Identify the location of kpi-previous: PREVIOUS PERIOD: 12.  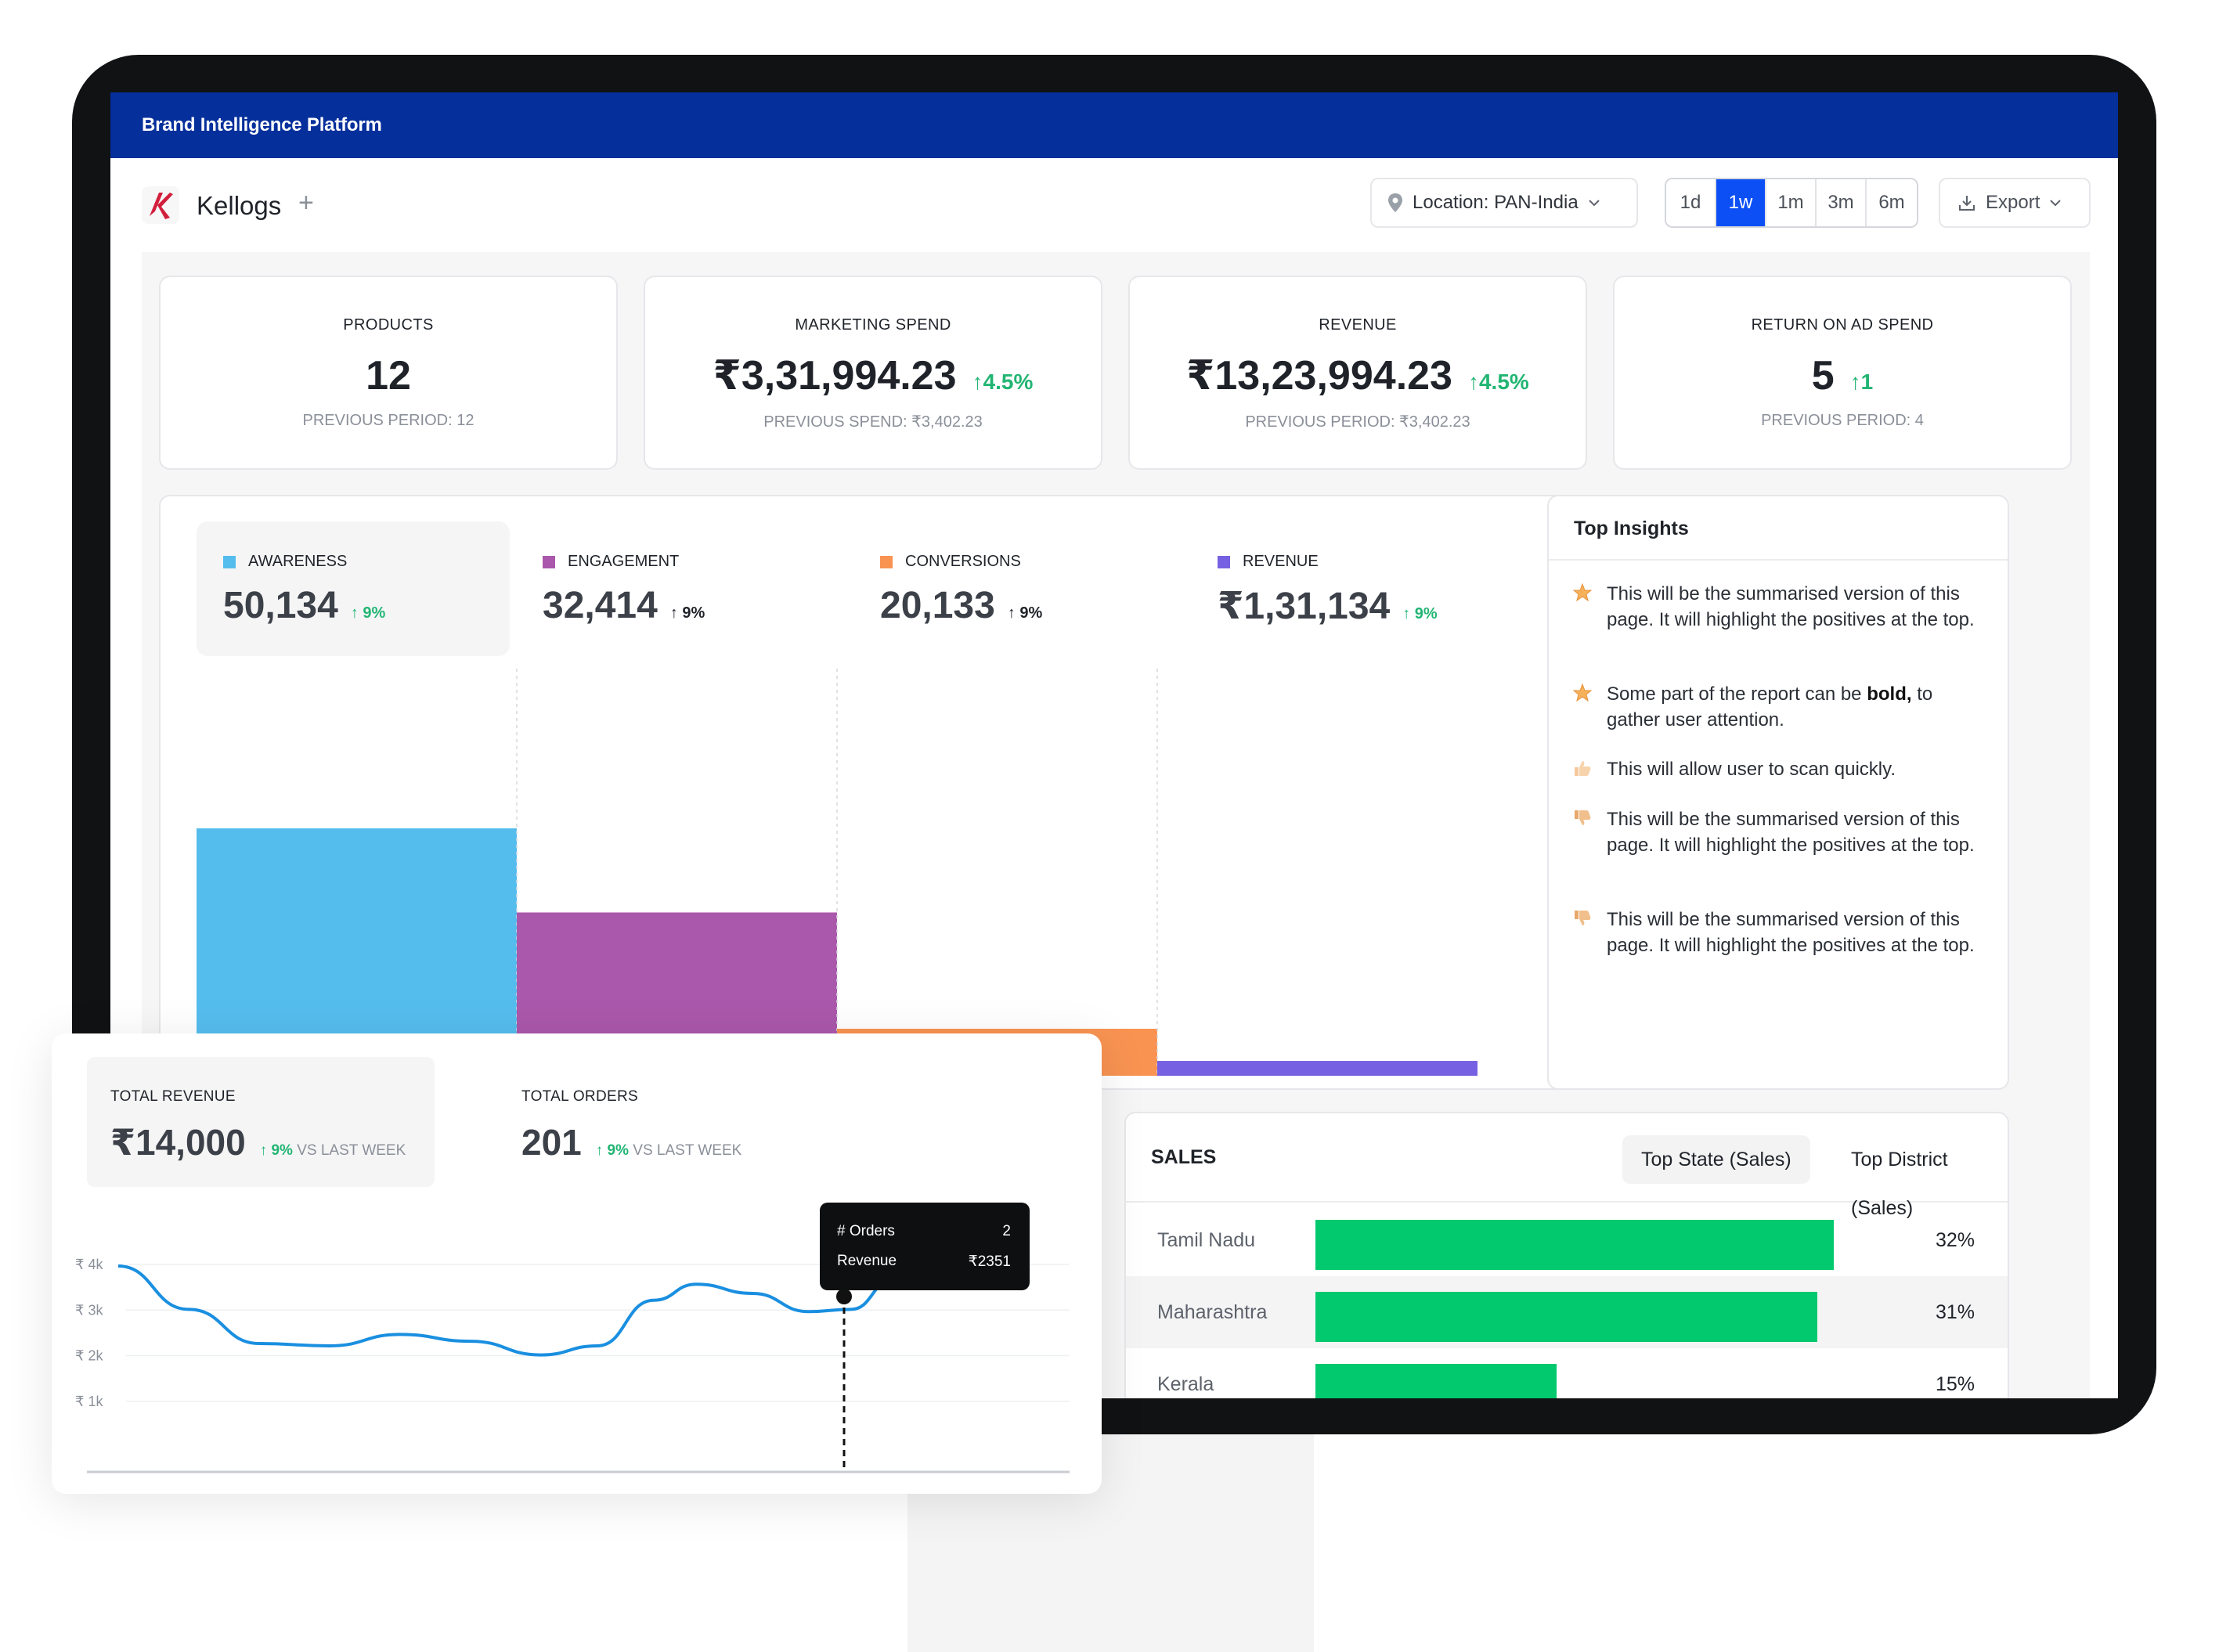
(388, 420).